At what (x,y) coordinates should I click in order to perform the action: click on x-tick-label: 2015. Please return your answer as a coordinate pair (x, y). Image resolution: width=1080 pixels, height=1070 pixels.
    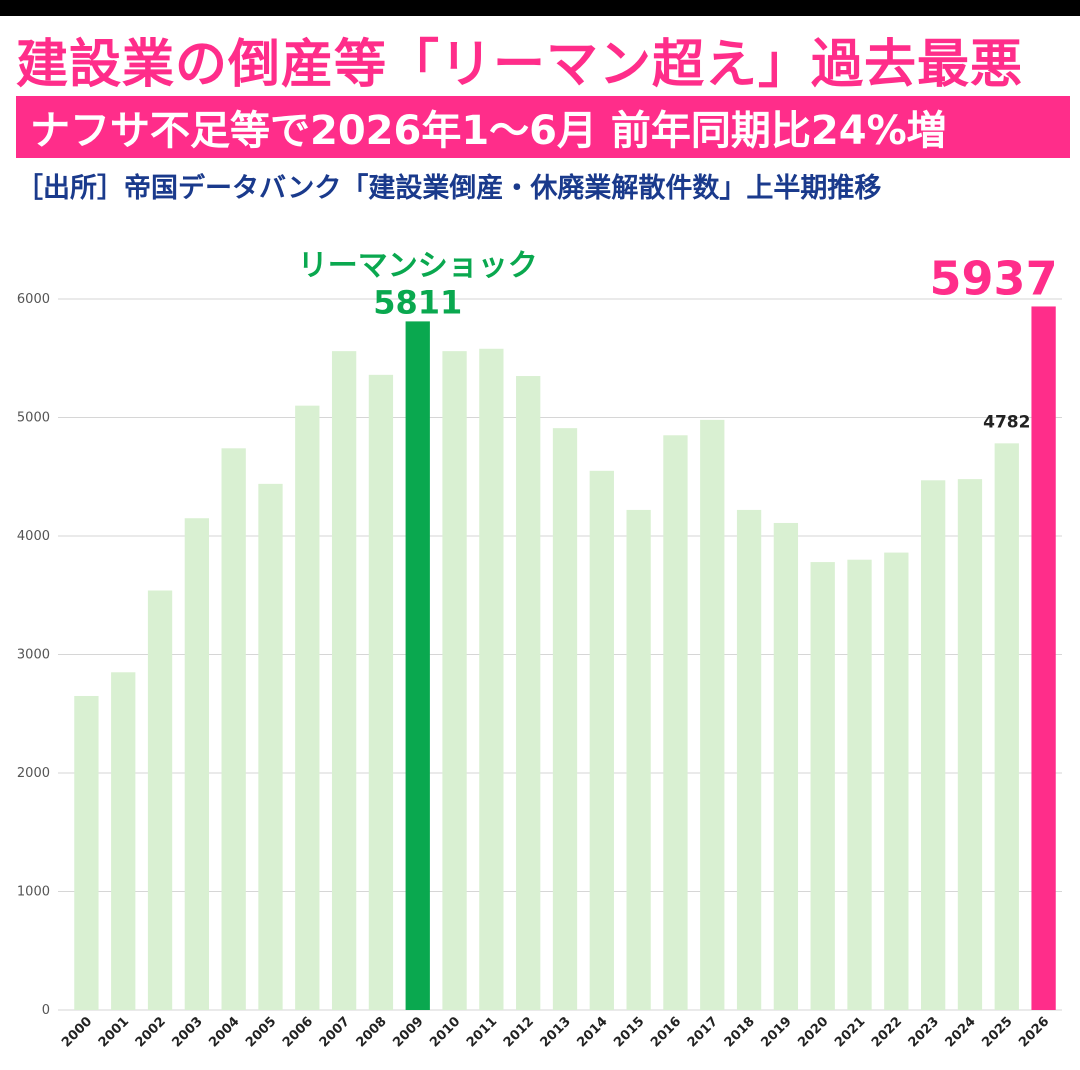
    Looking at the image, I should click on (629, 1032).